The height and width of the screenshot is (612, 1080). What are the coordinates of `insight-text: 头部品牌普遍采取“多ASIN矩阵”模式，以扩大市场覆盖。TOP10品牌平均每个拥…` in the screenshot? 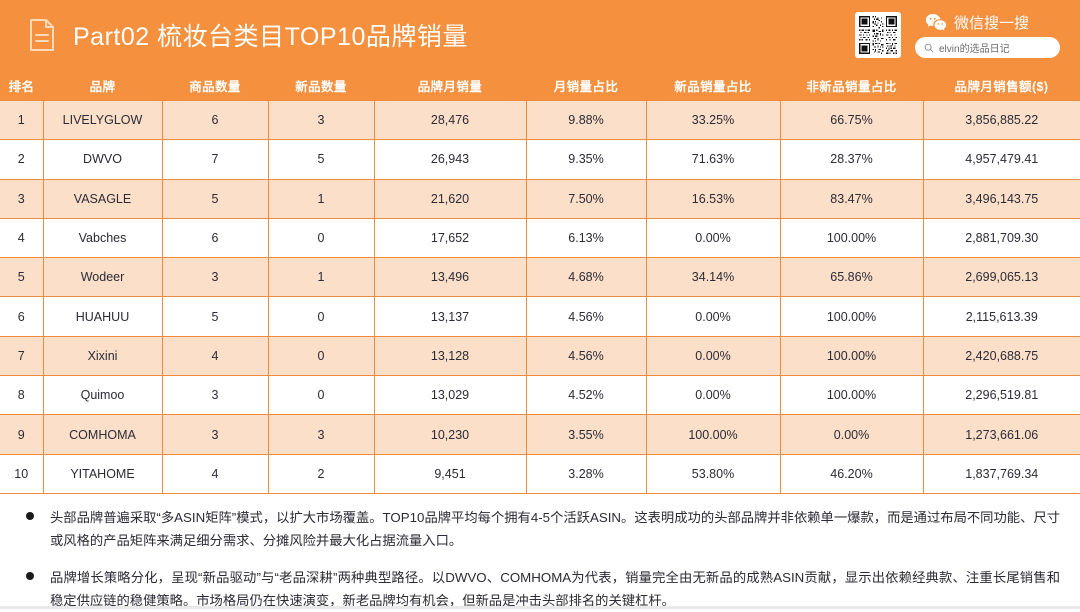 It's located at (555, 528).